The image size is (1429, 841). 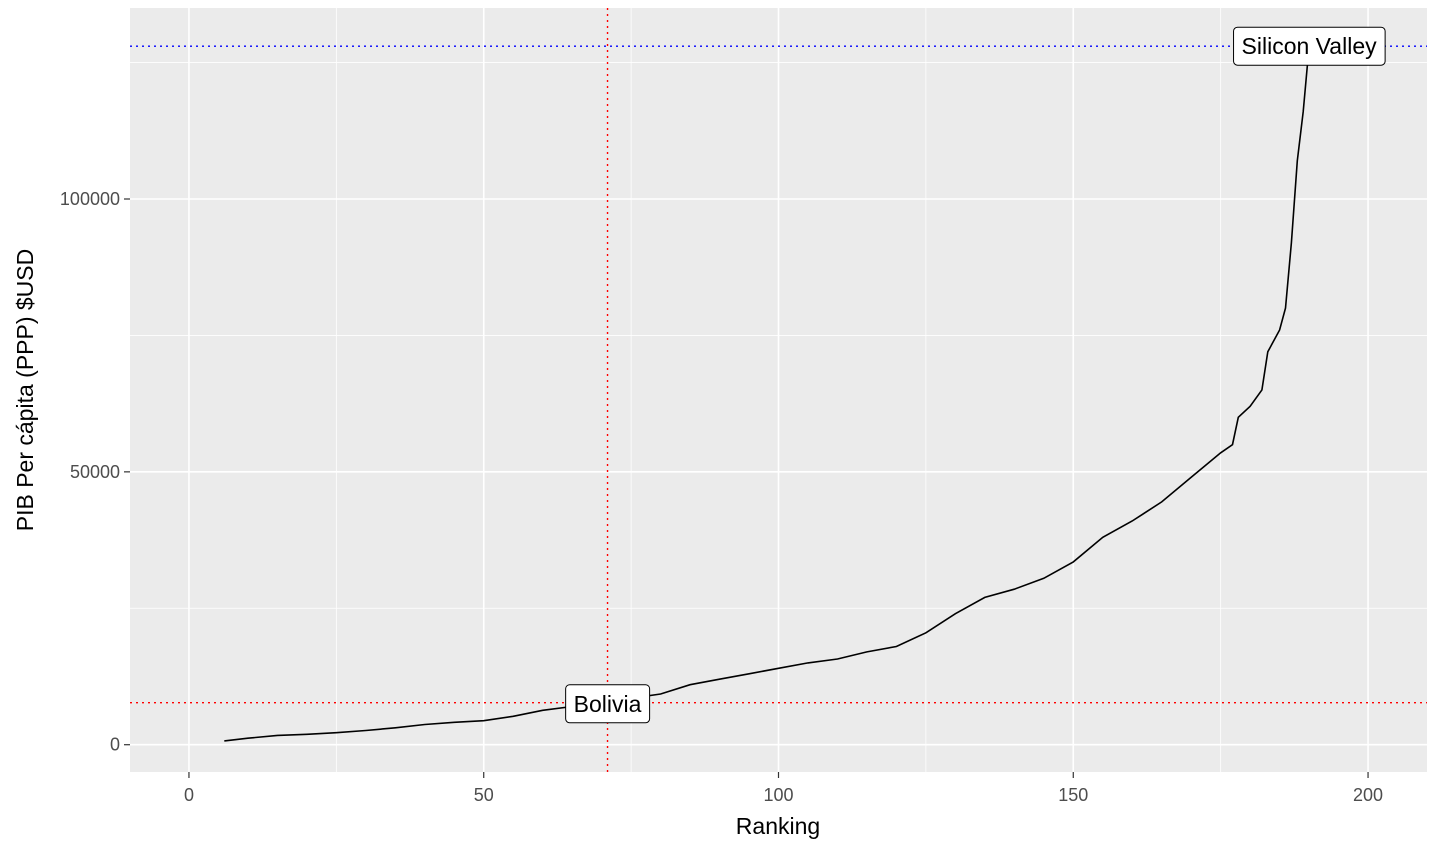 I want to click on annotation-text: Silicon Valley, so click(x=1310, y=46).